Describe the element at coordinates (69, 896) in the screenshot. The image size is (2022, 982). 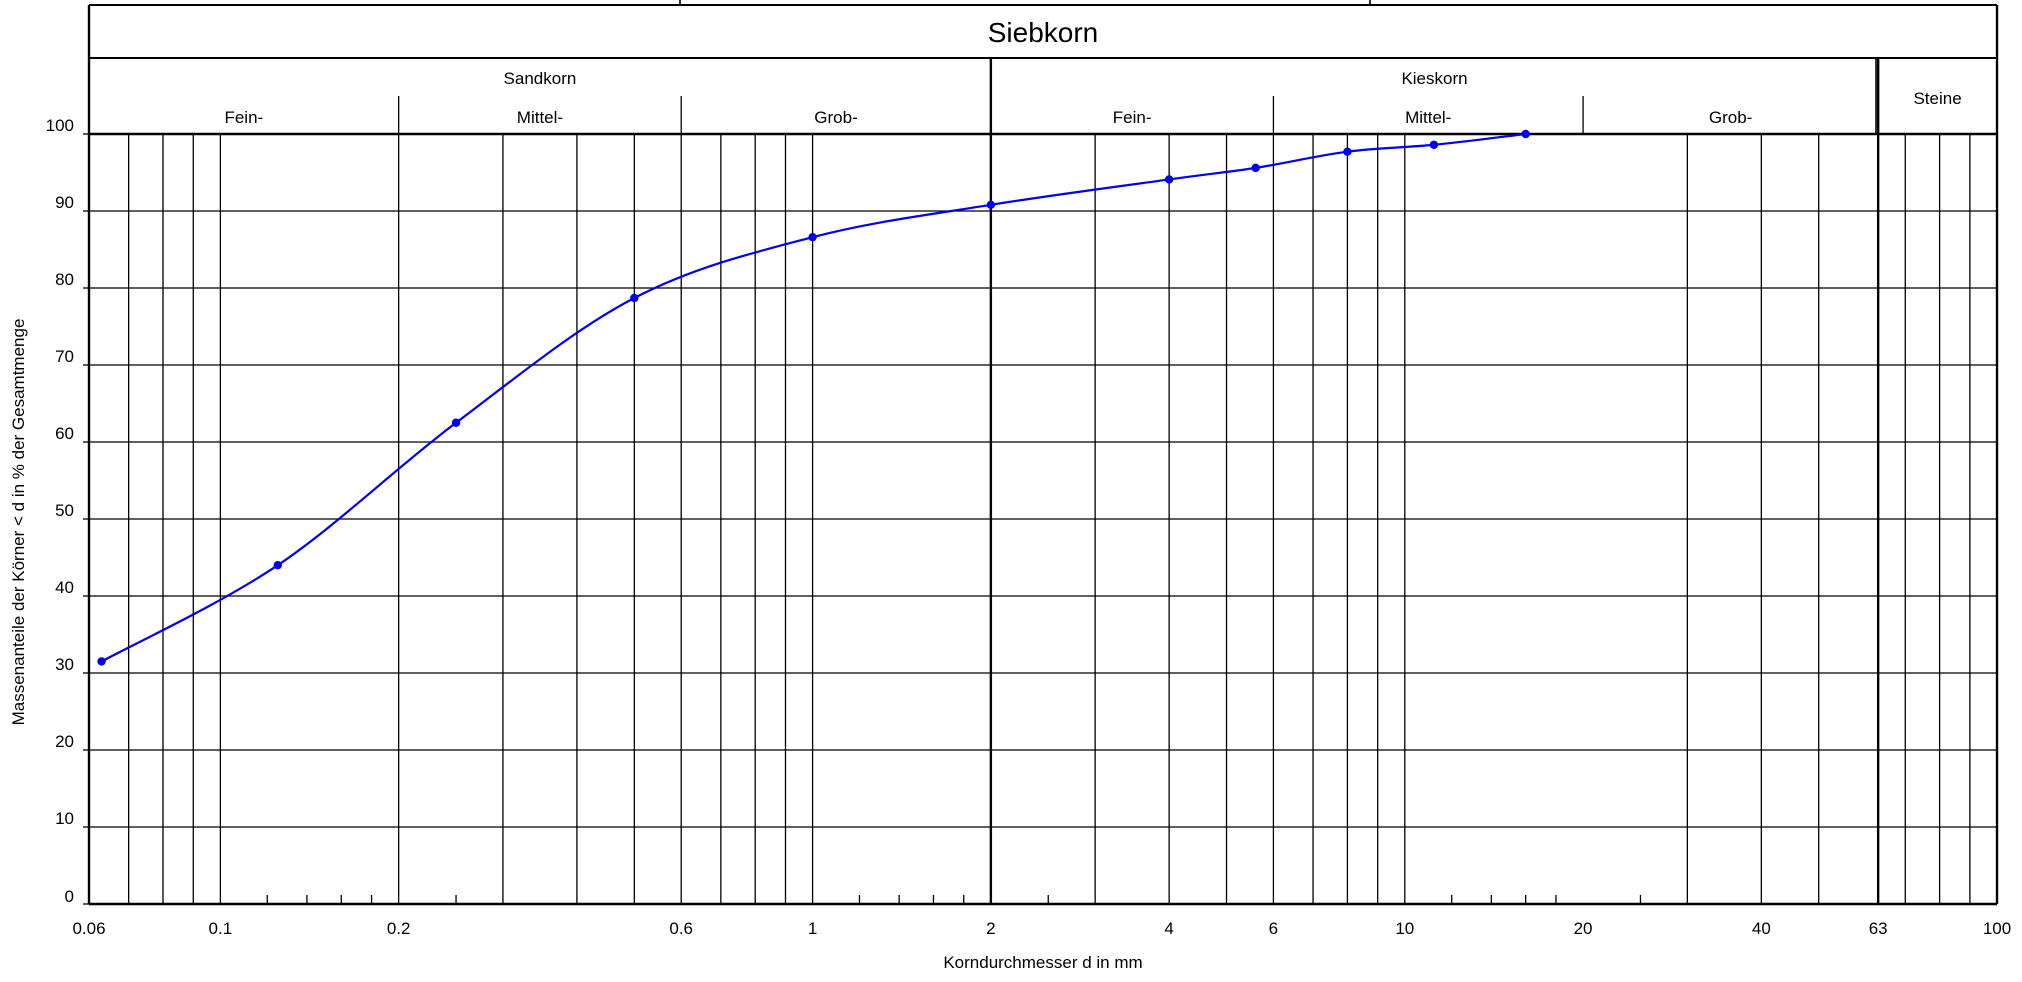
I see `y-tick-label: 0` at that location.